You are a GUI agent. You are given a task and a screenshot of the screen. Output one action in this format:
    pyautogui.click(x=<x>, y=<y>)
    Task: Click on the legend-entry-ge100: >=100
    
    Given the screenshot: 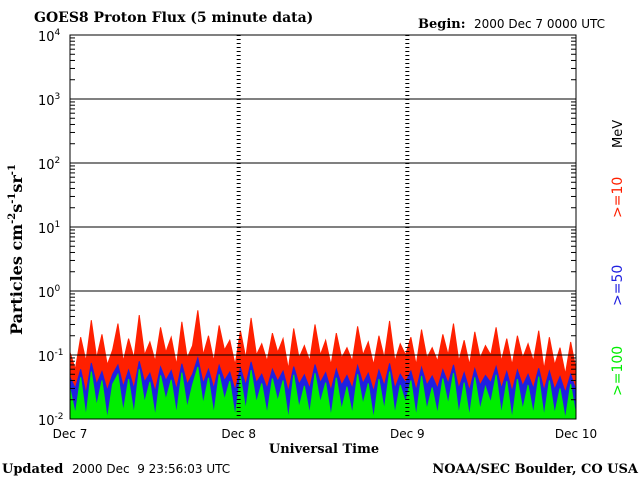 What is the action you would take?
    pyautogui.click(x=618, y=371)
    